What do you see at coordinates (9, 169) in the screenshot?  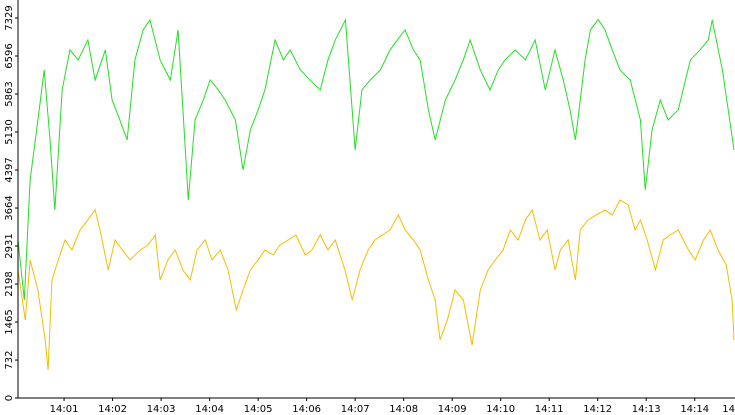 I see `y-tick-label: 4397` at bounding box center [9, 169].